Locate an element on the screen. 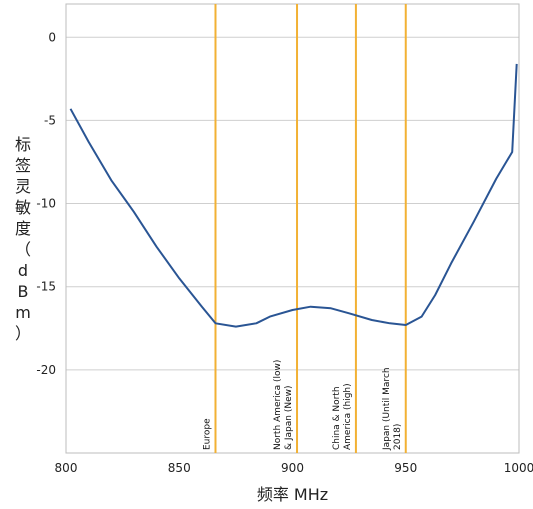 The image size is (533, 509). y-axis-title-char: 签 is located at coordinates (23, 165).